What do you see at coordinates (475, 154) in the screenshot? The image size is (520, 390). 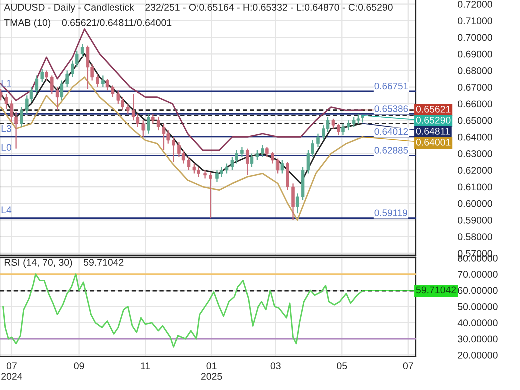 I see `y-tick-label: 0.63000` at bounding box center [475, 154].